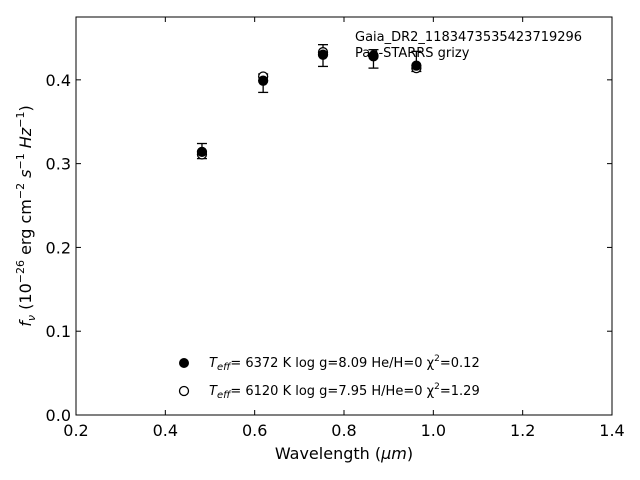 Image resolution: width=640 pixels, height=480 pixels. Describe the element at coordinates (58, 415) in the screenshot. I see `y-tick-label: 0.0` at that location.